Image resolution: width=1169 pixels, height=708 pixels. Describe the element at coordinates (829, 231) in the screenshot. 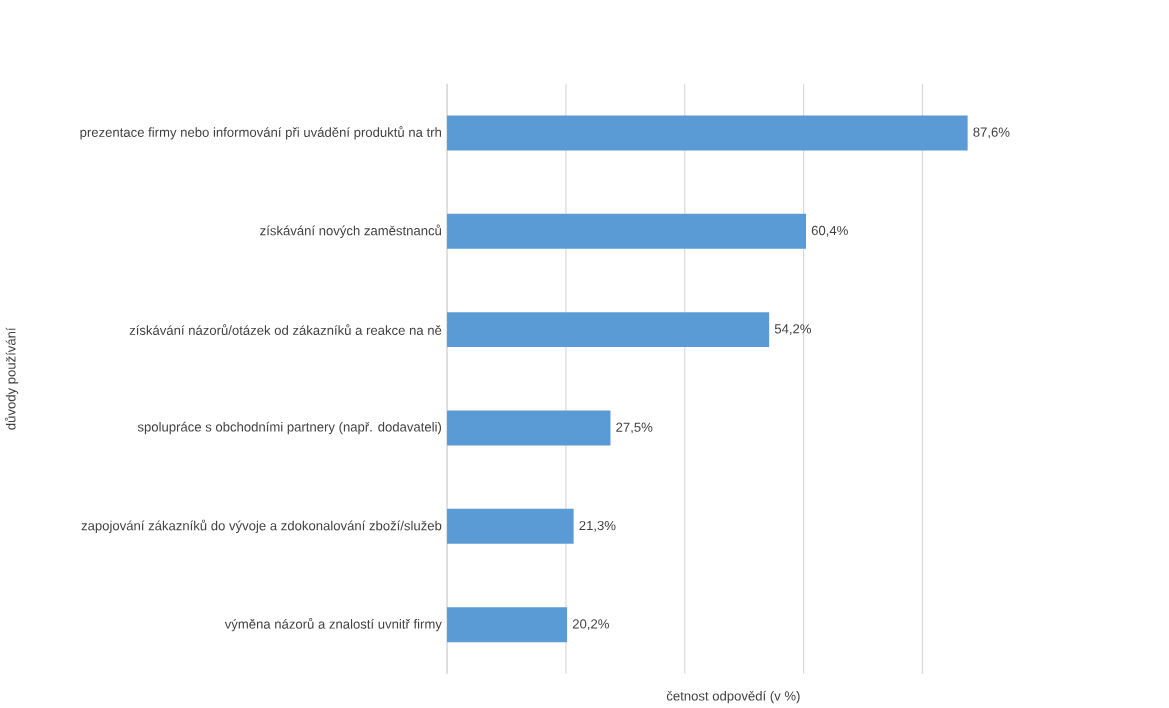

I see `data-label: 60,4%` at that location.